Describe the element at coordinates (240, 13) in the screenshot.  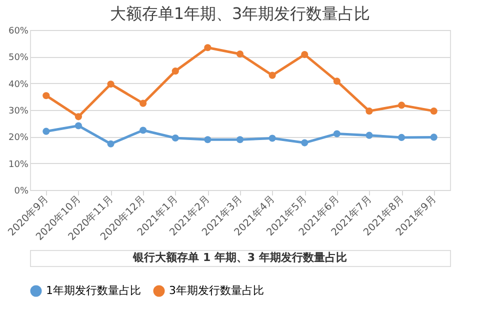
I see `chart-title: 大额存单1年期、3年期发行数量占比` at that location.